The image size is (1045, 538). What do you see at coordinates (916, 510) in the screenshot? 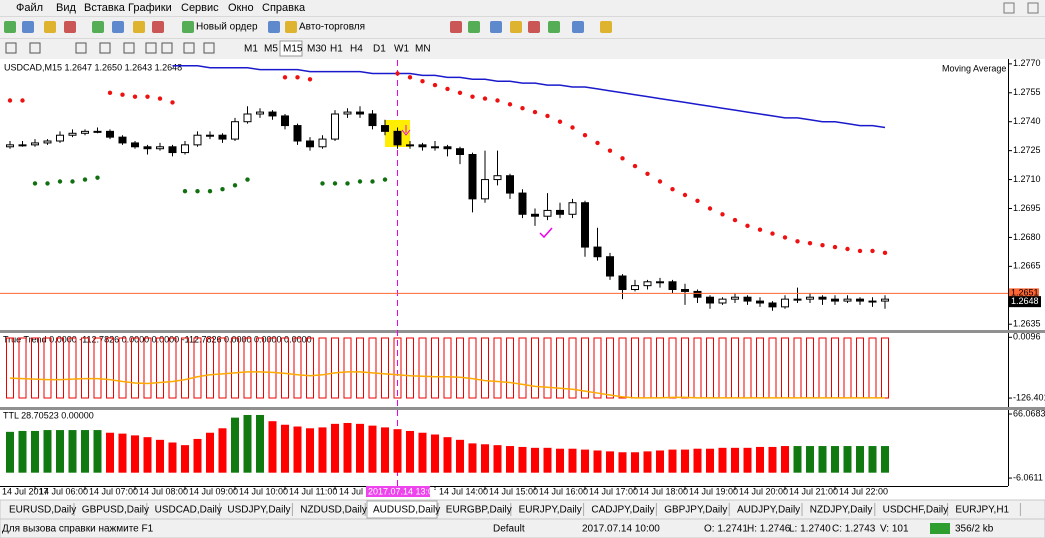
I see `chart-tab: USDCHF,Daily` at bounding box center [916, 510].